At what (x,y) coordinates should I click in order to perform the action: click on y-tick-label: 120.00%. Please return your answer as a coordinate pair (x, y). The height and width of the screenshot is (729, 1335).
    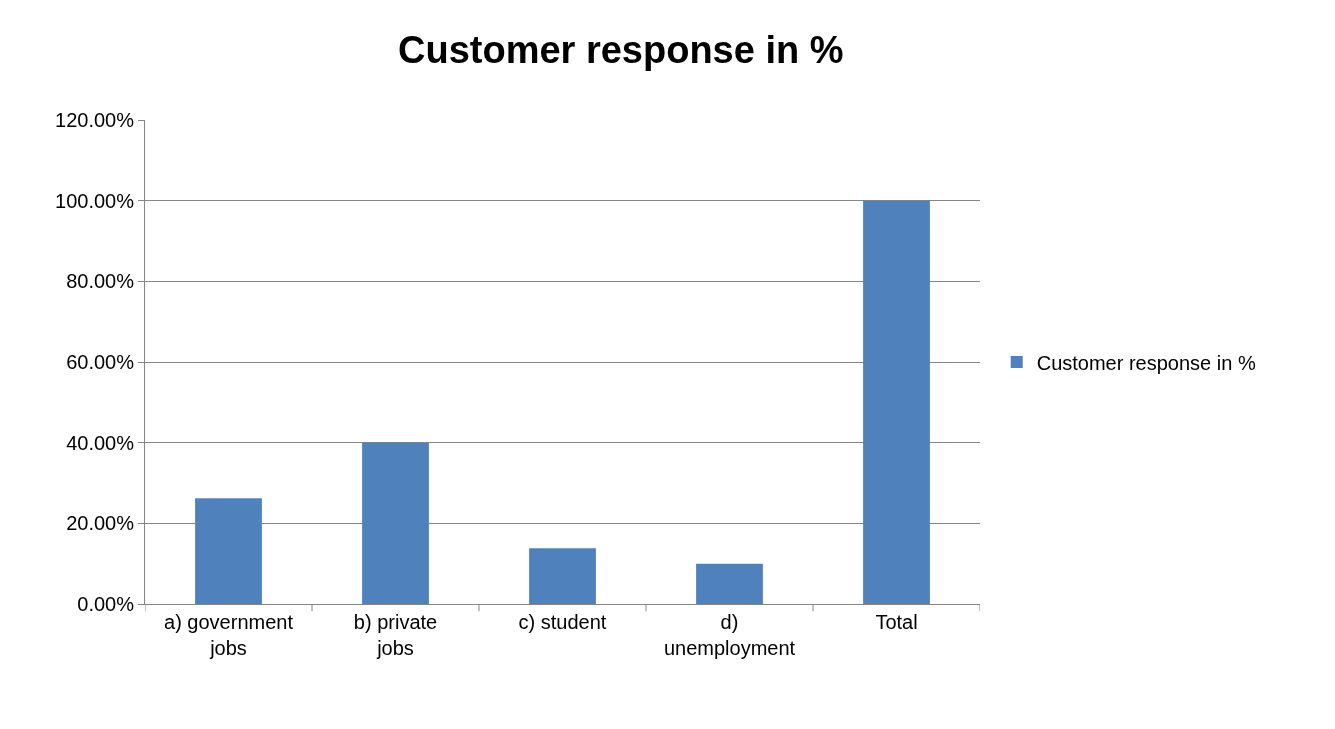
    Looking at the image, I should click on (95, 120).